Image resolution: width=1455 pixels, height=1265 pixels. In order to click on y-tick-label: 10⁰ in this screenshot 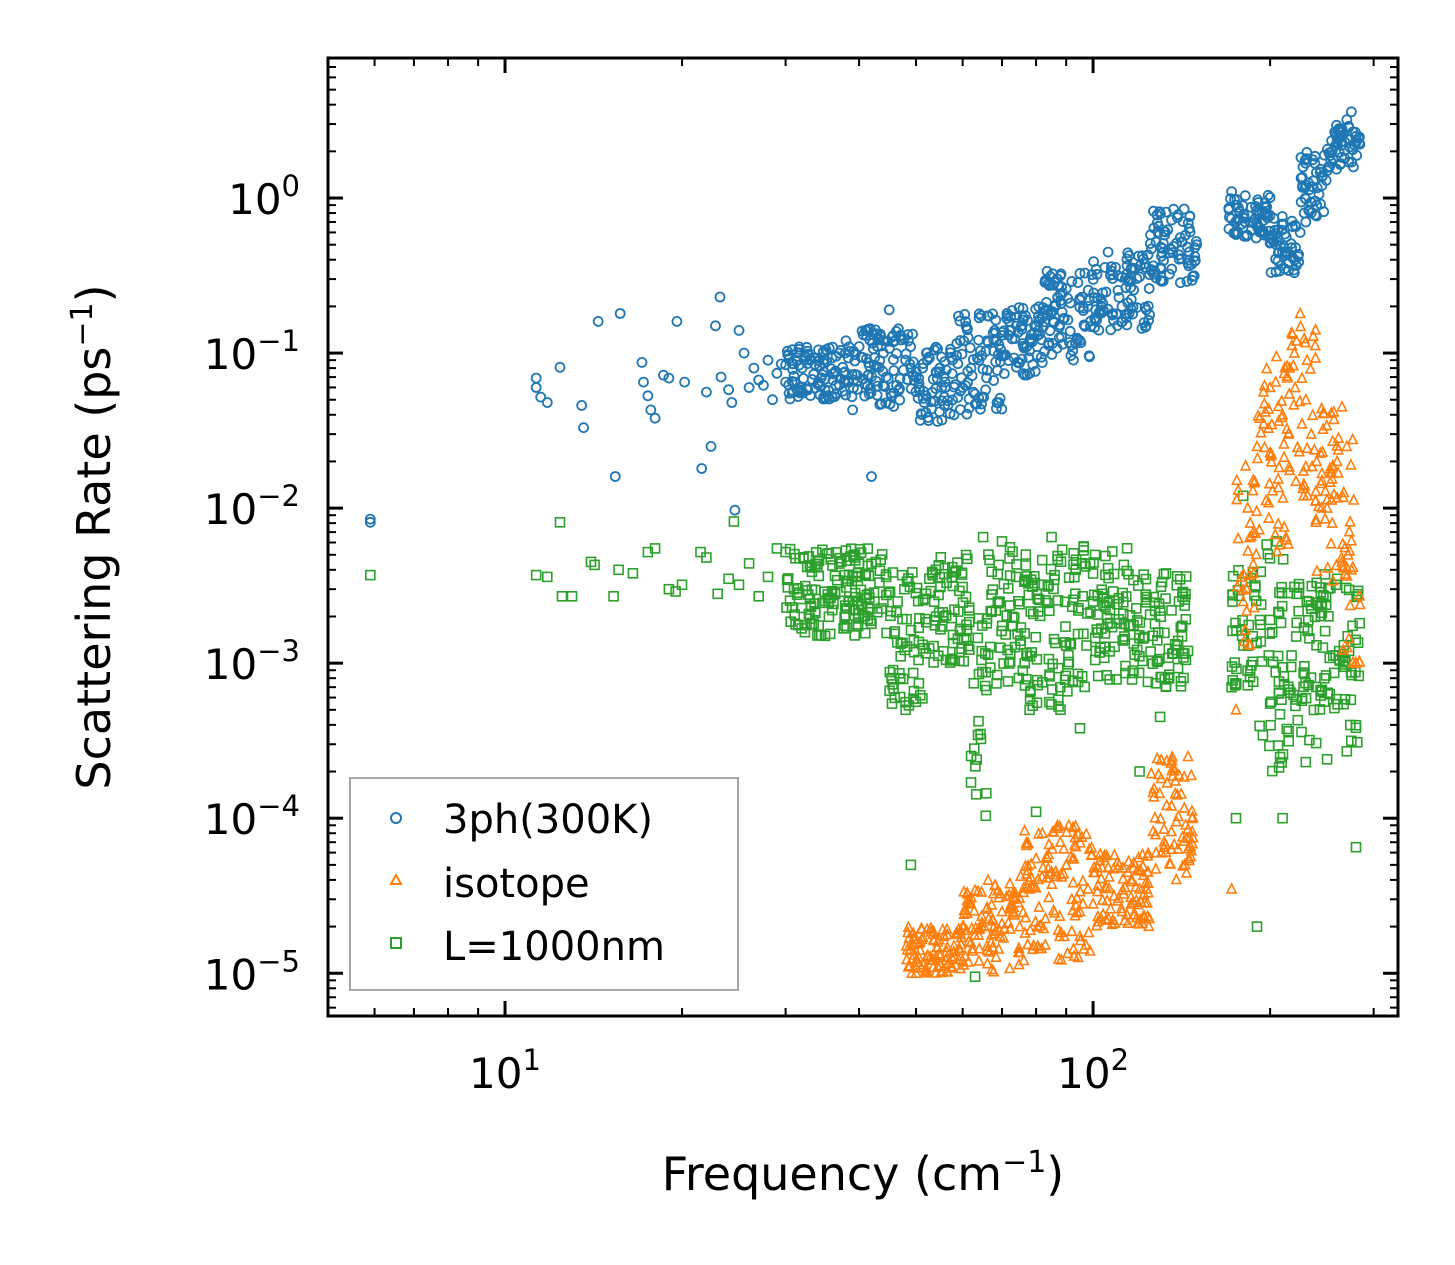, I will do `click(264, 196)`.